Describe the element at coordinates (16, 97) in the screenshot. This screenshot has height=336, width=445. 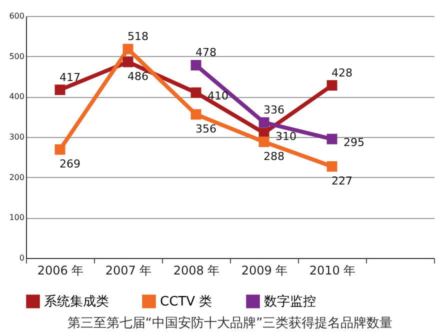
I see `y-tick-label: 400` at that location.